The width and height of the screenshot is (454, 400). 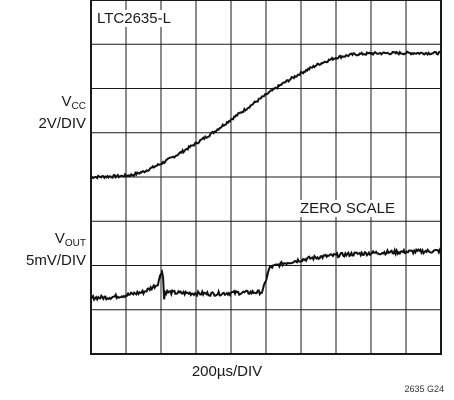 I want to click on part-number-label: LTC2635-L, so click(x=134, y=18).